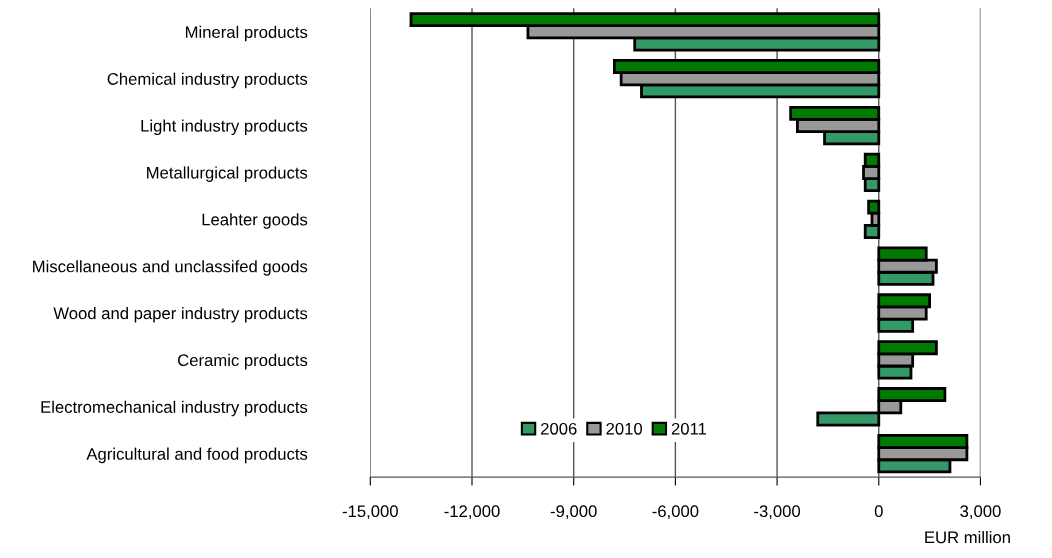  What do you see at coordinates (207, 80) in the screenshot?
I see `y-tick-label: Chemical industry products` at bounding box center [207, 80].